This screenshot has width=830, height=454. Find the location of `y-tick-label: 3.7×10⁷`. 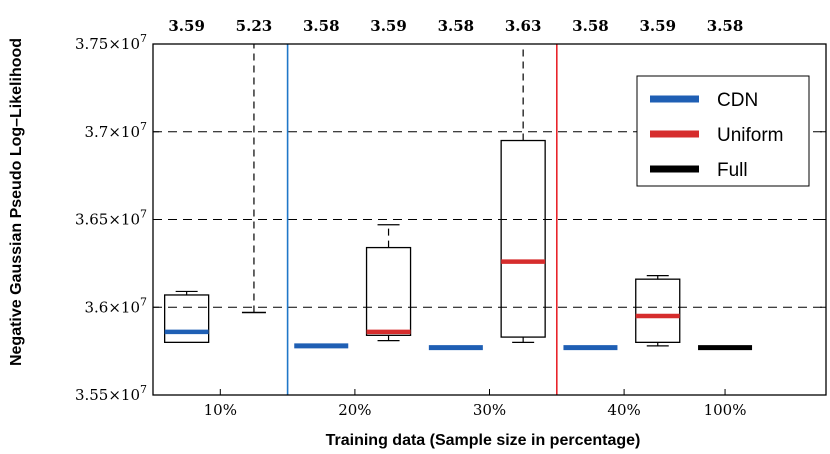

y-tick-label: 3.7×10⁷ is located at coordinates (115, 130).